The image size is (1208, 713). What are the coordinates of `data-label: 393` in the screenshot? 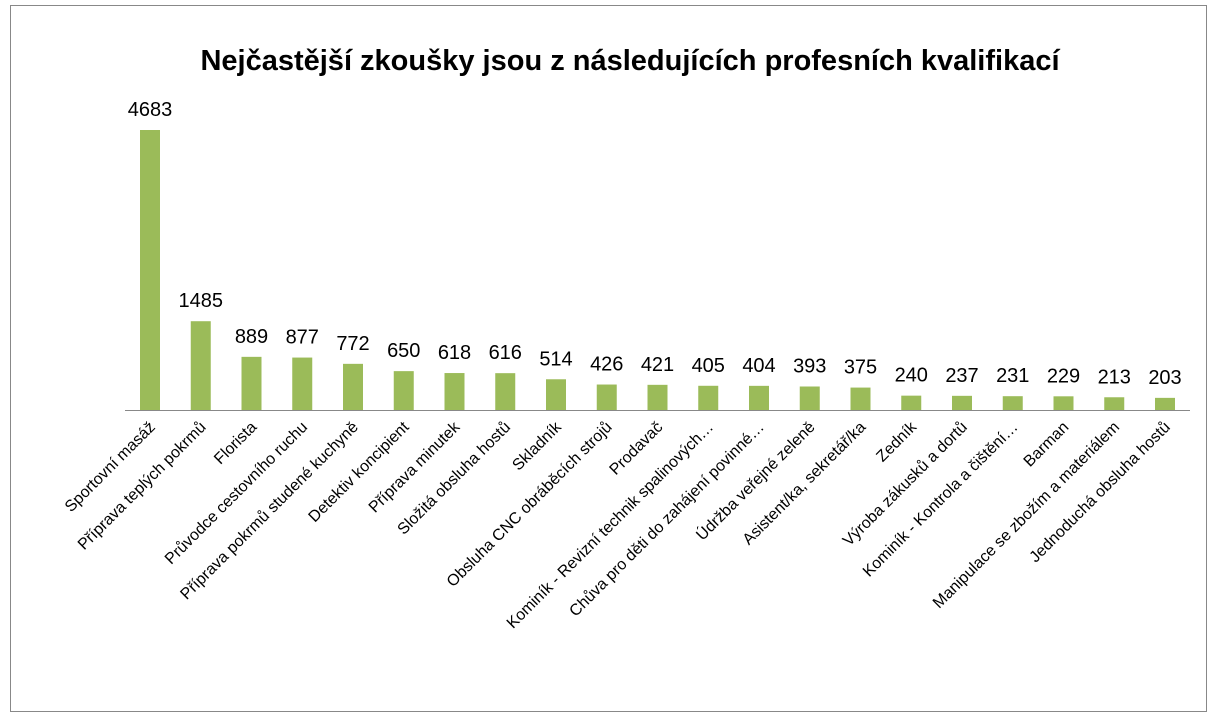 It's located at (809, 367).